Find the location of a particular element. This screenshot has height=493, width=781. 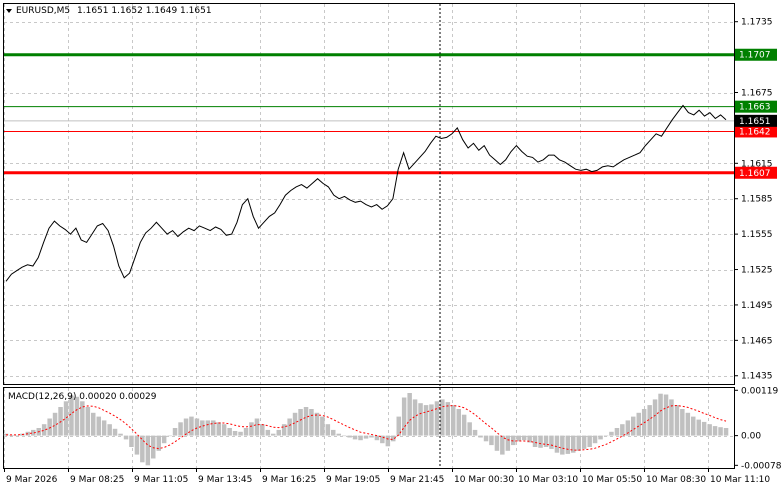

time-axis-label: 10 Mar 03:10 is located at coordinates (548, 480).